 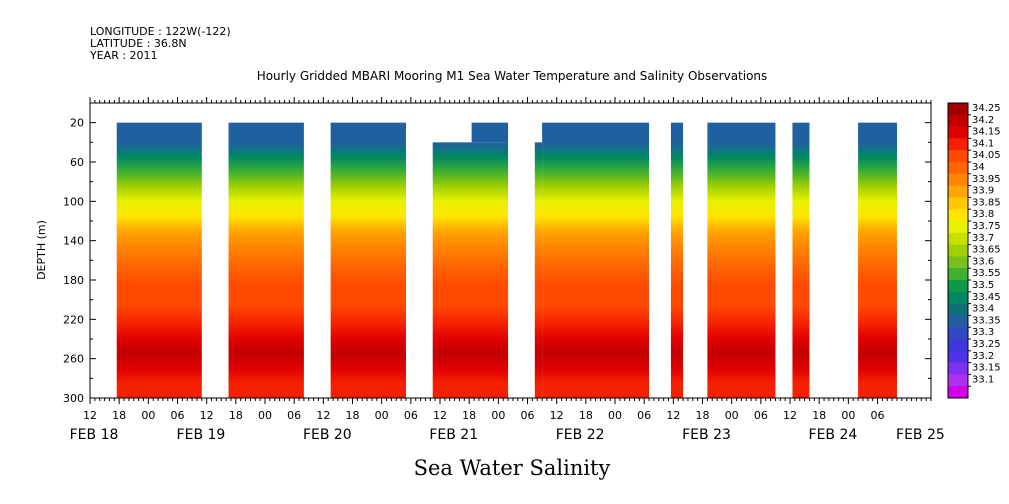 I want to click on colorbar-label: 34.25, so click(x=986, y=108).